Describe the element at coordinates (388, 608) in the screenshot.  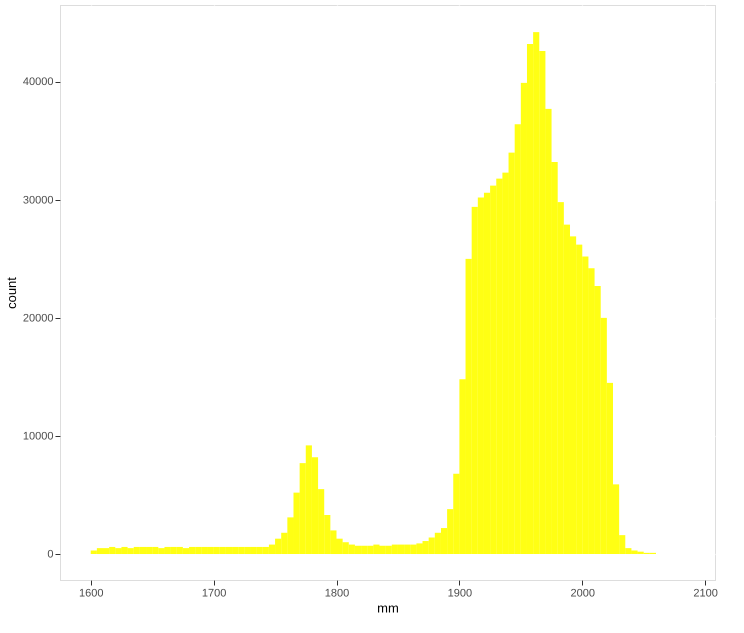
I see `x-axis-title: mm` at that location.